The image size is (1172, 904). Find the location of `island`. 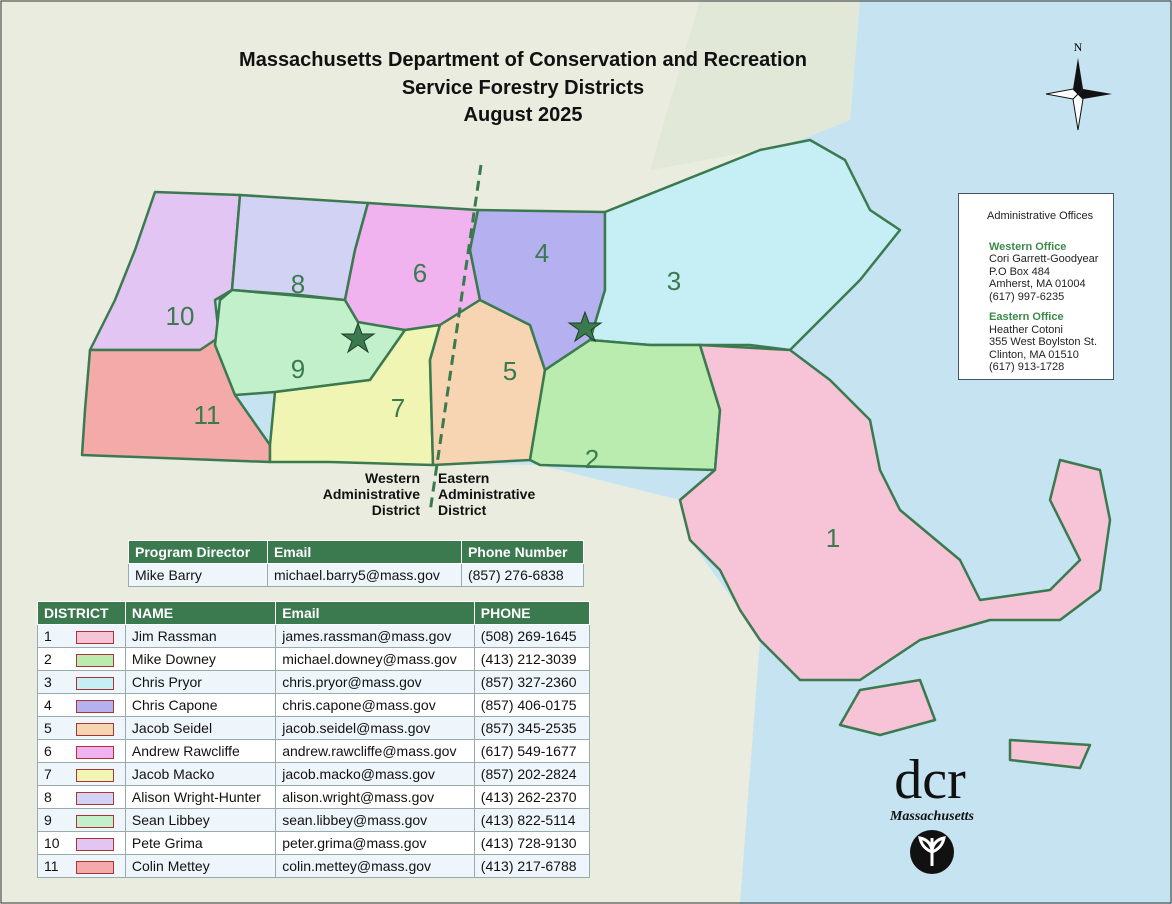

island is located at coordinates (1050, 754).